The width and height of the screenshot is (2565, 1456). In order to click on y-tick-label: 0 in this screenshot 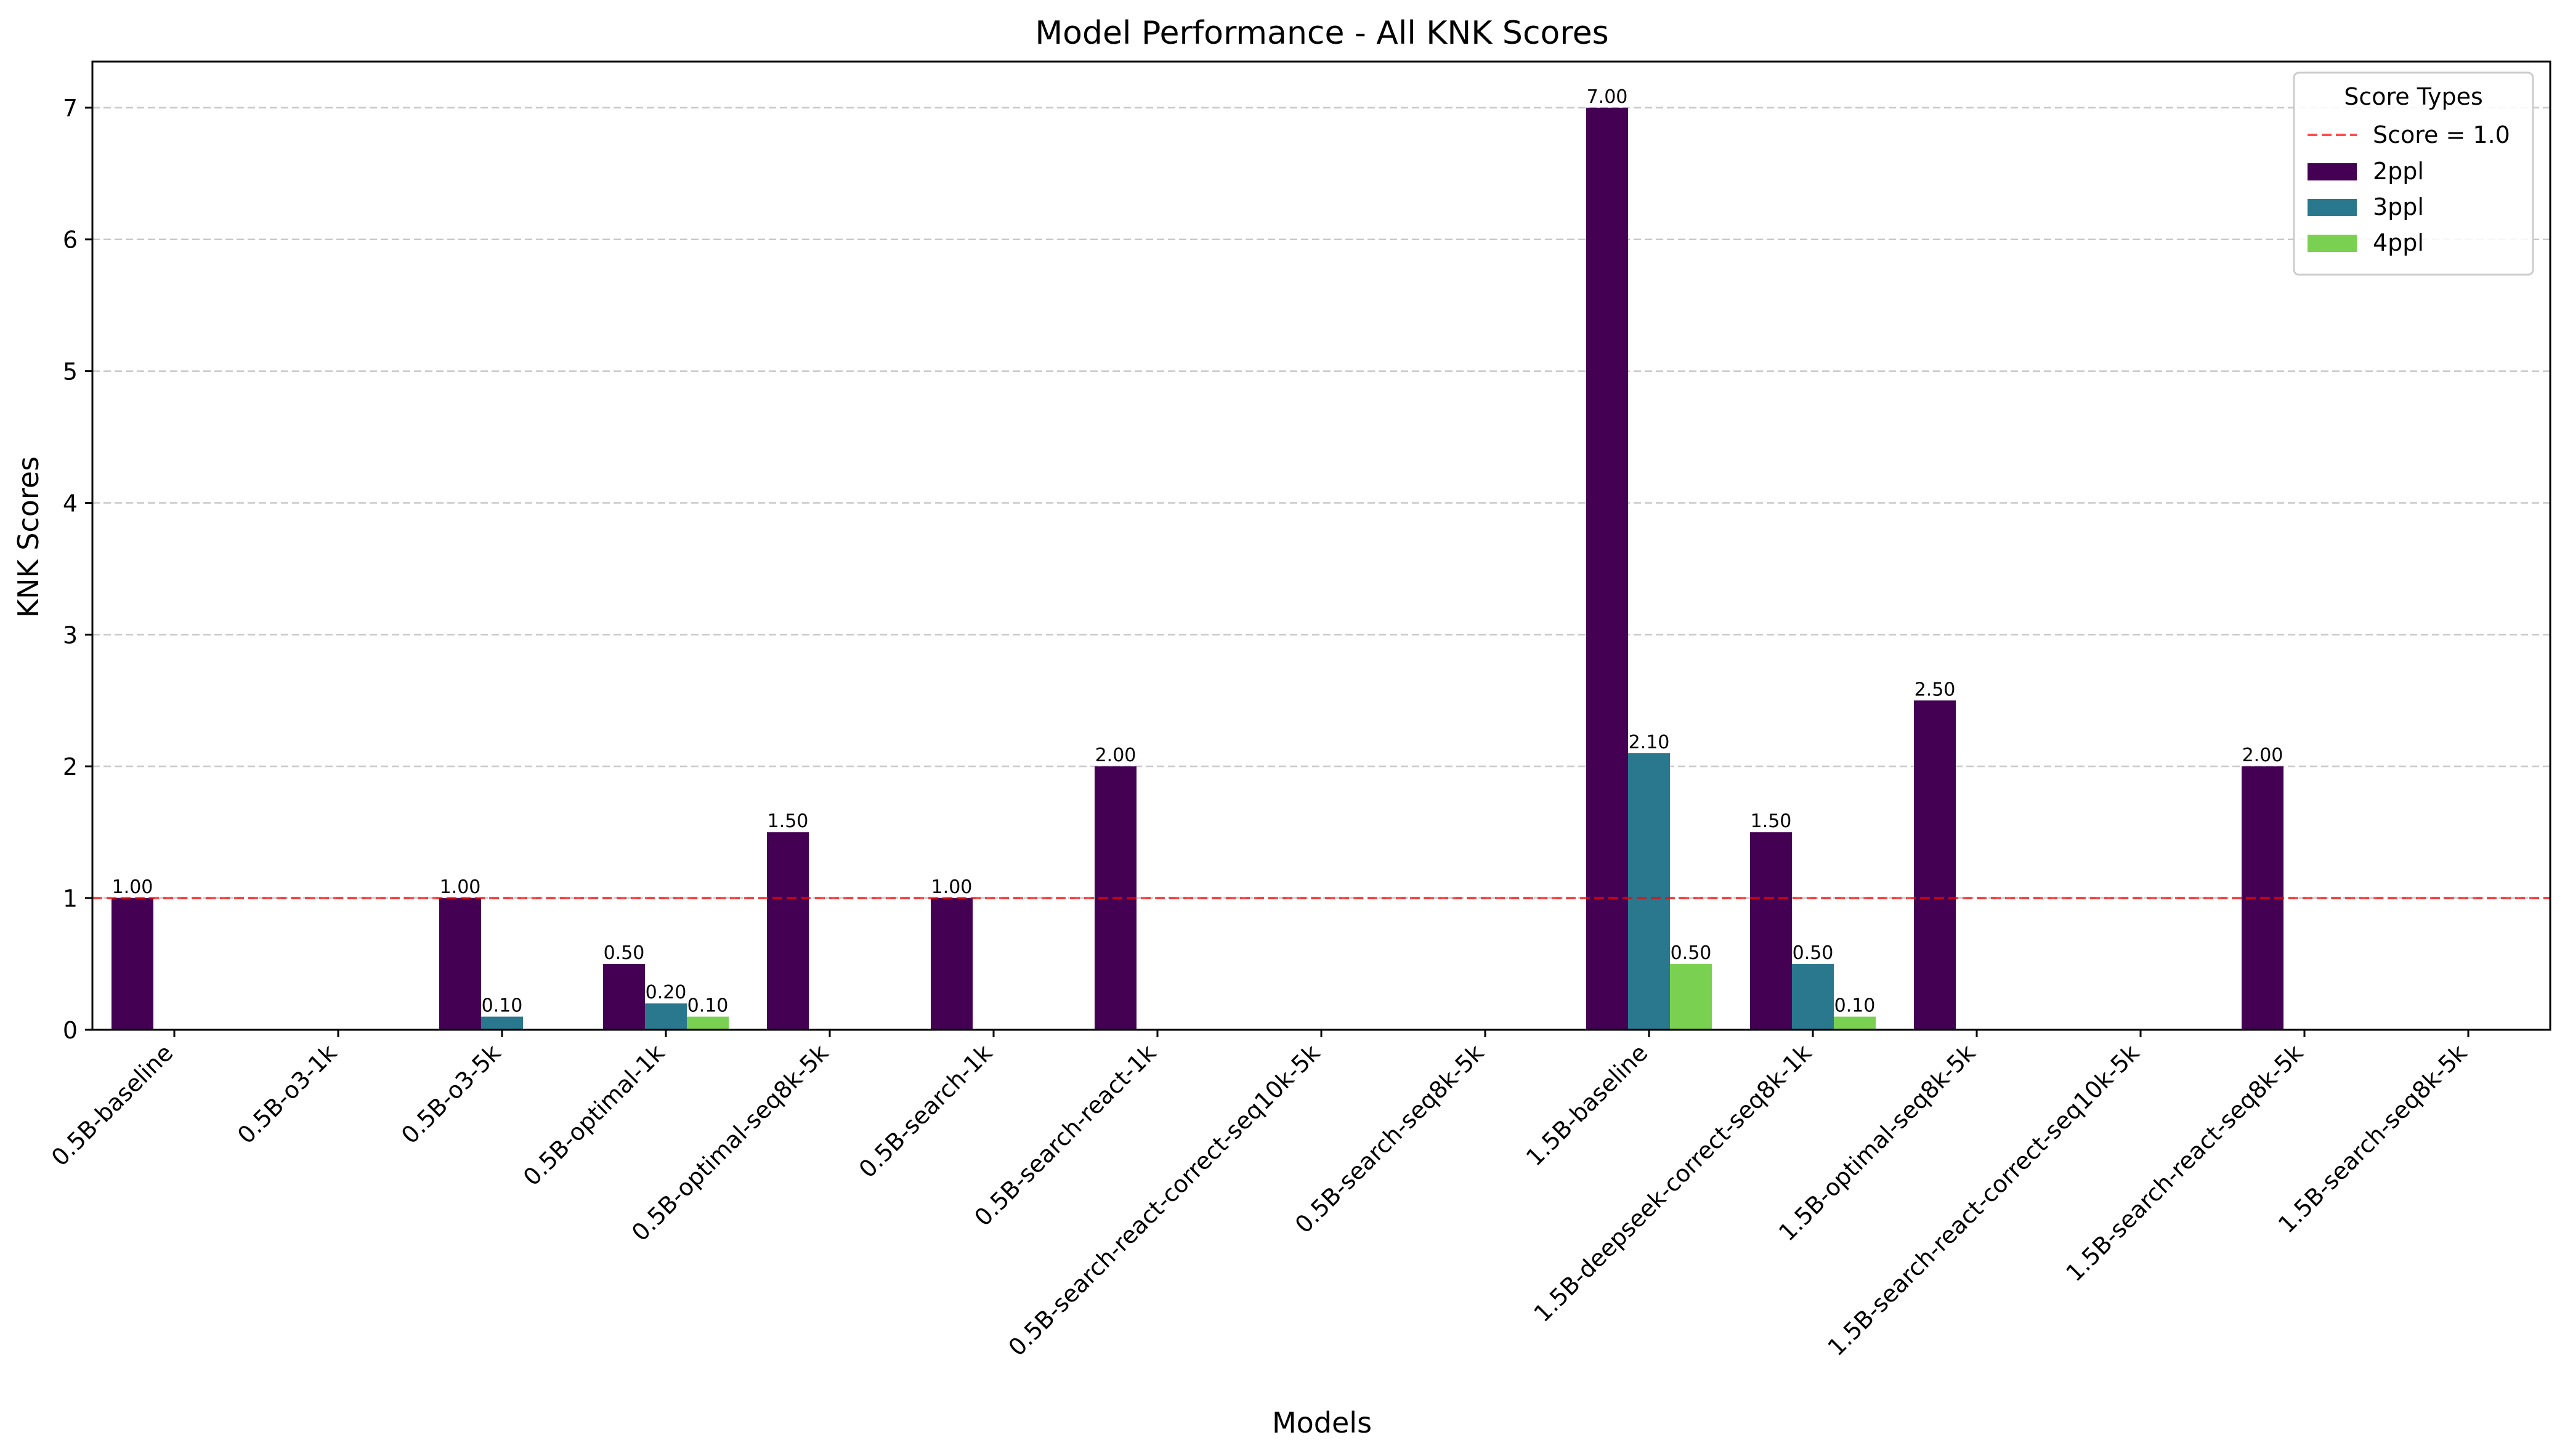, I will do `click(70, 1030)`.